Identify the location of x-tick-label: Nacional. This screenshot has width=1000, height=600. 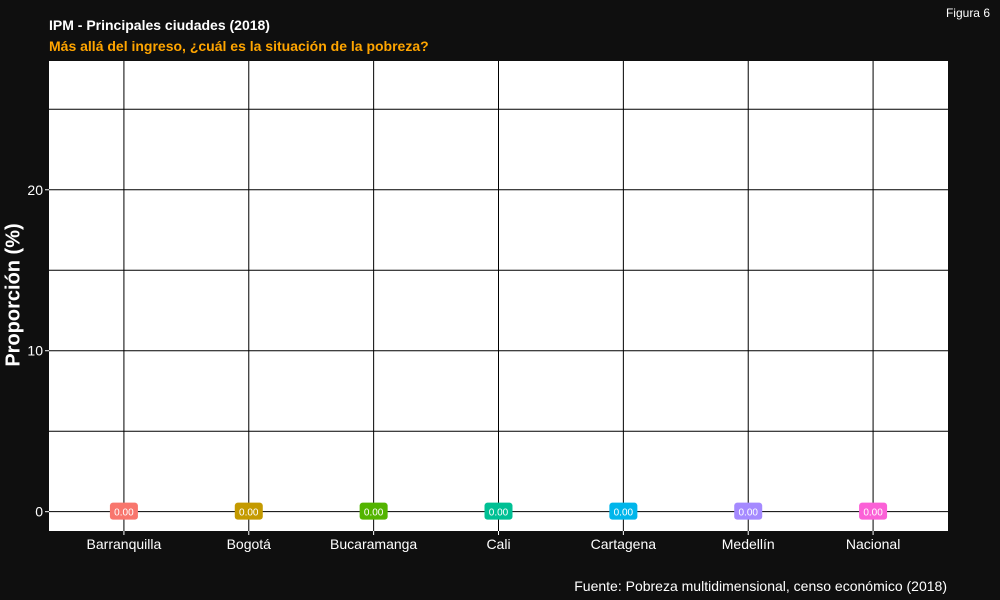
(873, 544).